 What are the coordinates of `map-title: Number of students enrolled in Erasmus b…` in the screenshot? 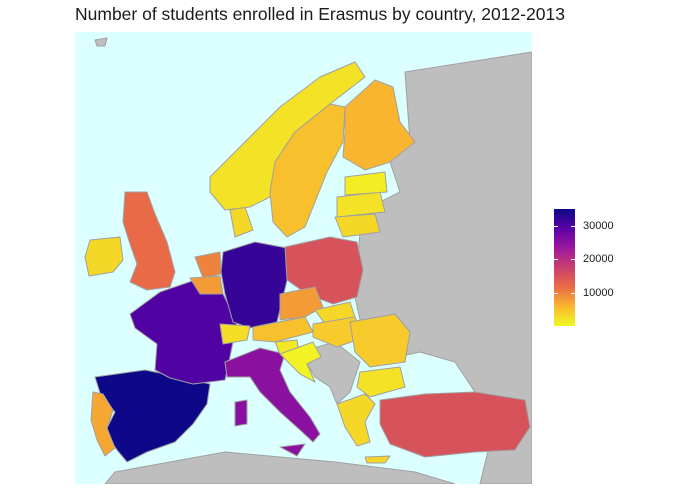 It's located at (320, 14).